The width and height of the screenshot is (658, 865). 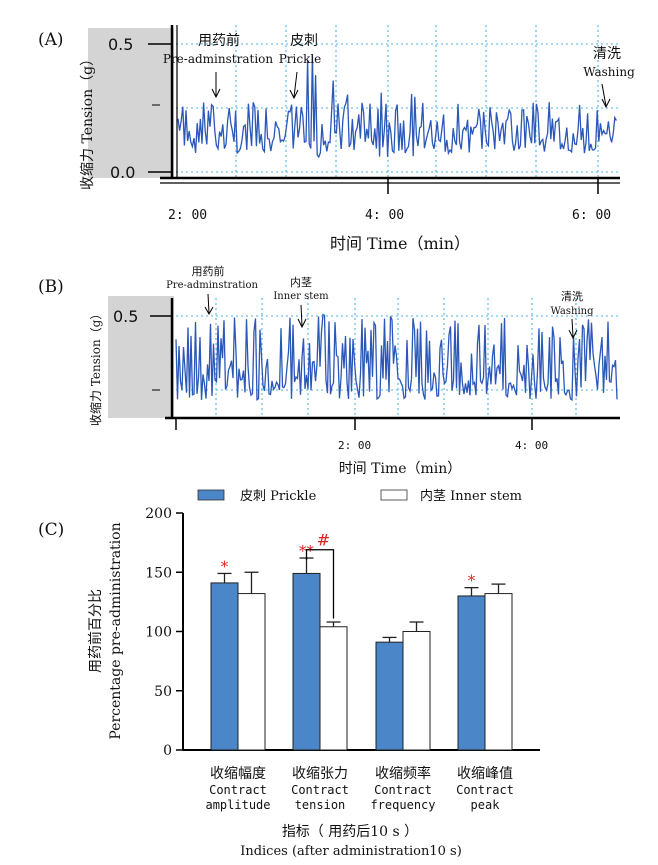 What do you see at coordinates (122, 172) in the screenshot?
I see `panel-a-ytick-label: 0.0` at bounding box center [122, 172].